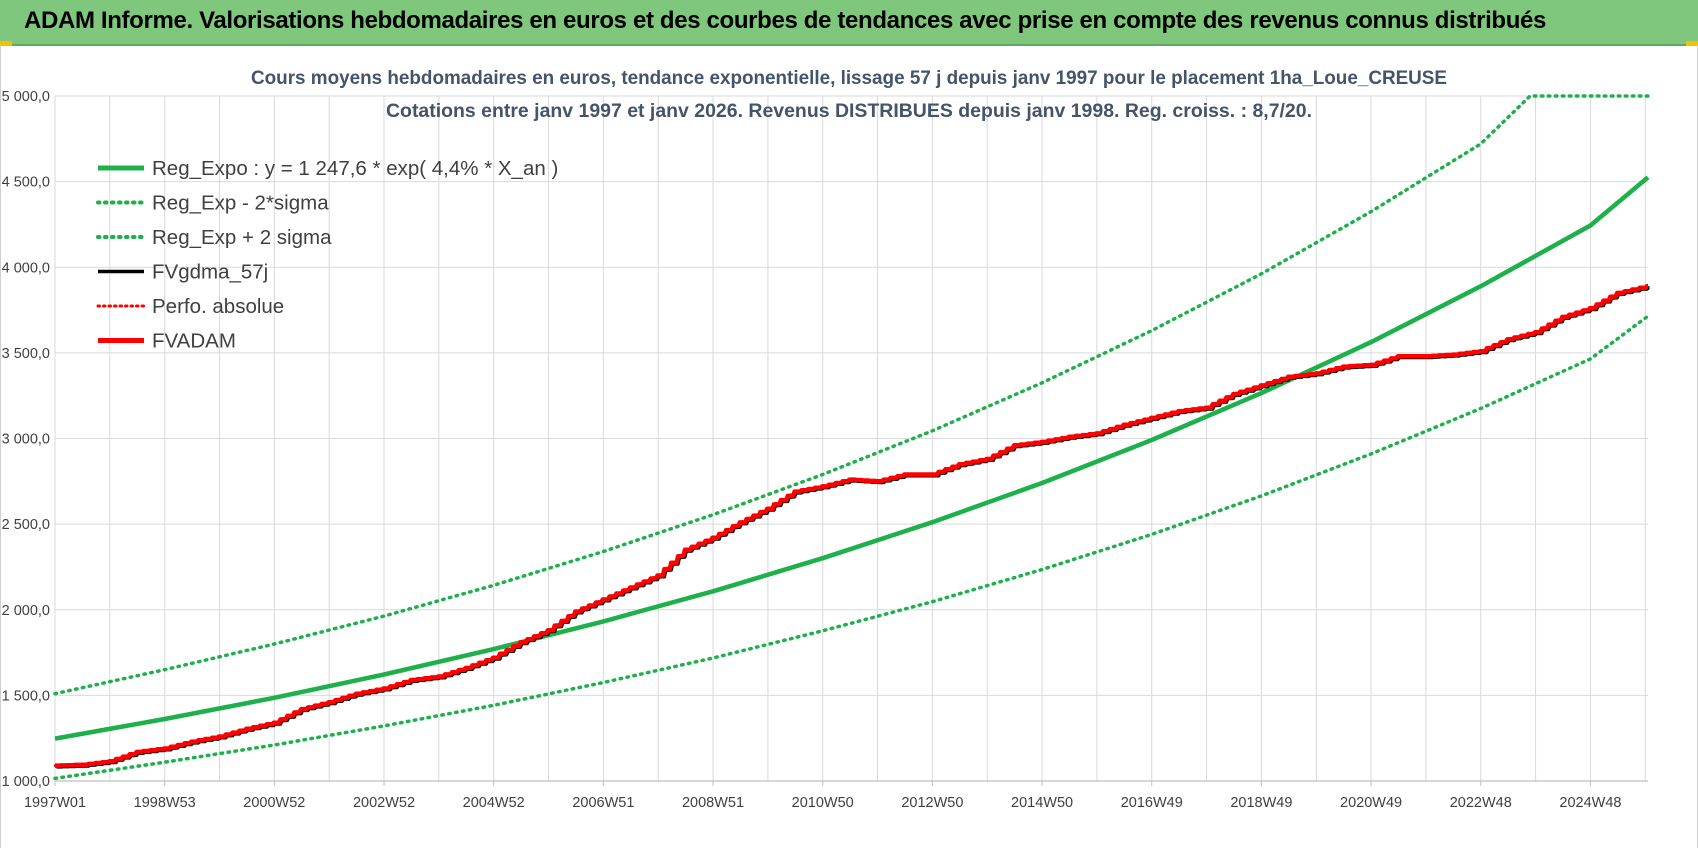  I want to click on x-tick-label: 2018W49, so click(1261, 803).